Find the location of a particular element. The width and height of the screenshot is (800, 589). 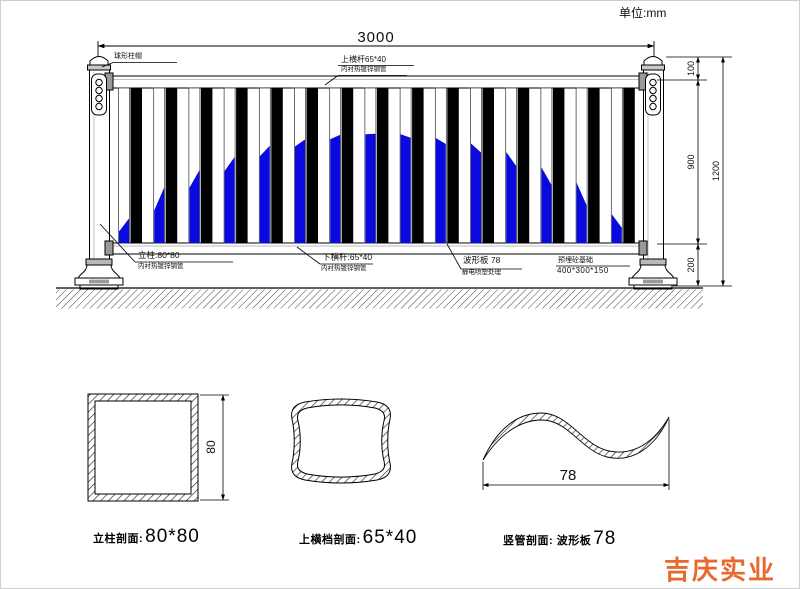

dim-100-label: 100 is located at coordinates (691, 68).